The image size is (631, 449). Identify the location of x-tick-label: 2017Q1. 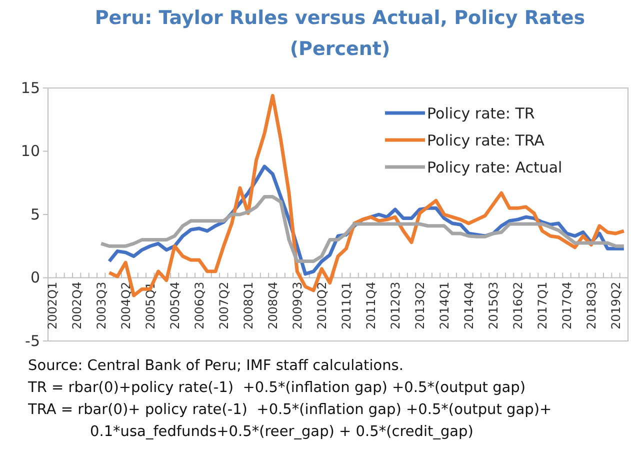
(542, 306).